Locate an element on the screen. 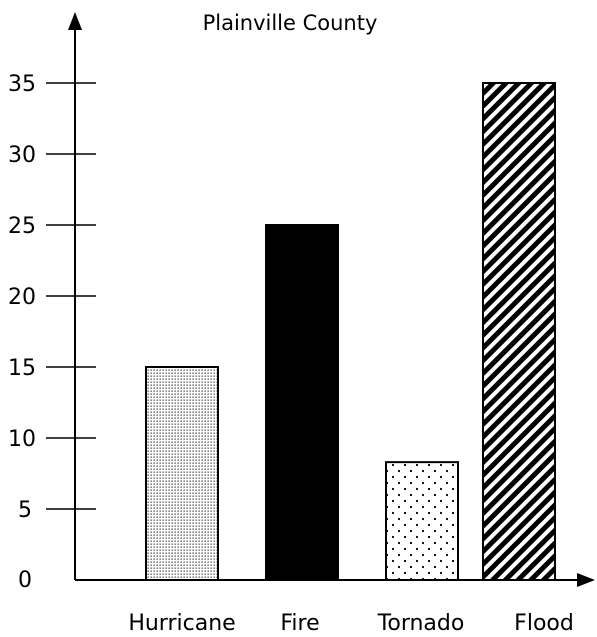 Image resolution: width=597 pixels, height=637 pixels. x-axis-arrowhead is located at coordinates (586, 580).